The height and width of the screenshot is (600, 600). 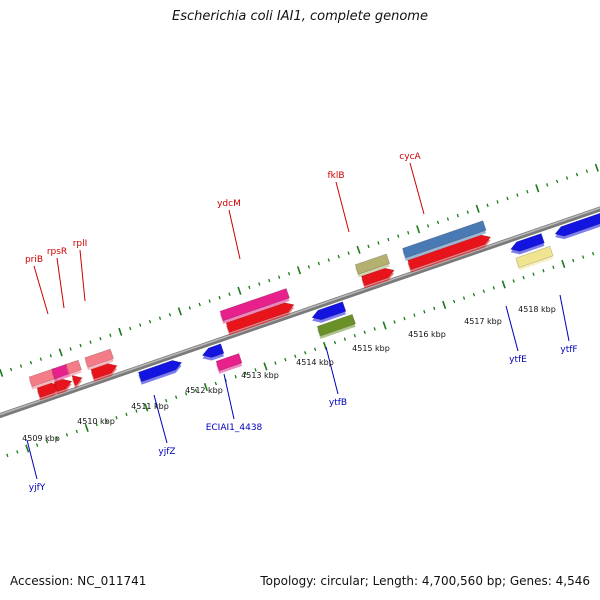 What do you see at coordinates (78, 581) in the screenshot?
I see `accession-text: Accession: NC_011741` at bounding box center [78, 581].